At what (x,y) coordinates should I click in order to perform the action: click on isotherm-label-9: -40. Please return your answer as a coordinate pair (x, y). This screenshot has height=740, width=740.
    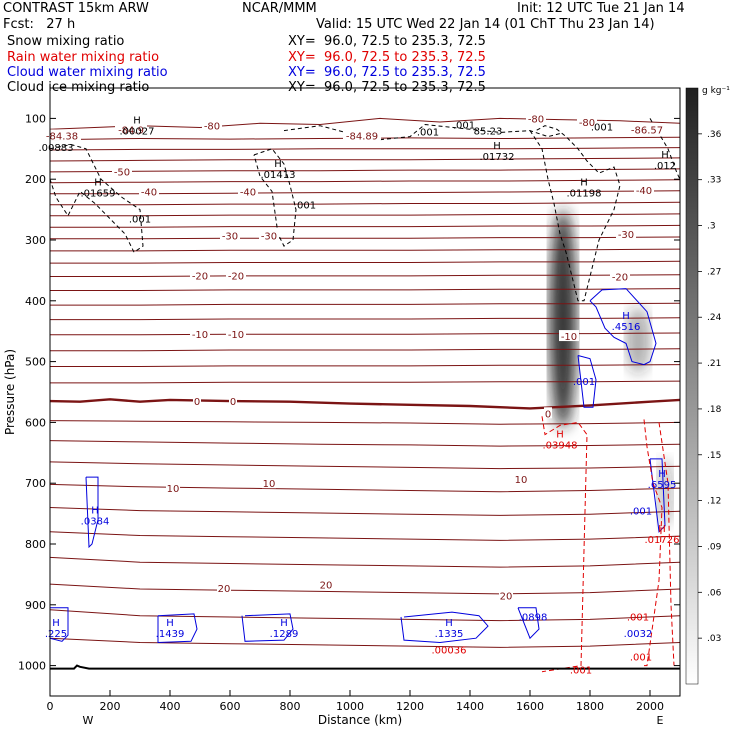
    Looking at the image, I should click on (248, 192).